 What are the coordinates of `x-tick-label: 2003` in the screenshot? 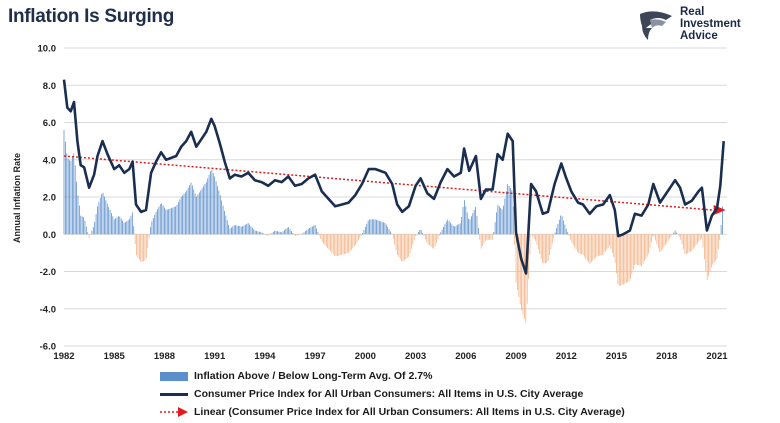 It's located at (415, 356).